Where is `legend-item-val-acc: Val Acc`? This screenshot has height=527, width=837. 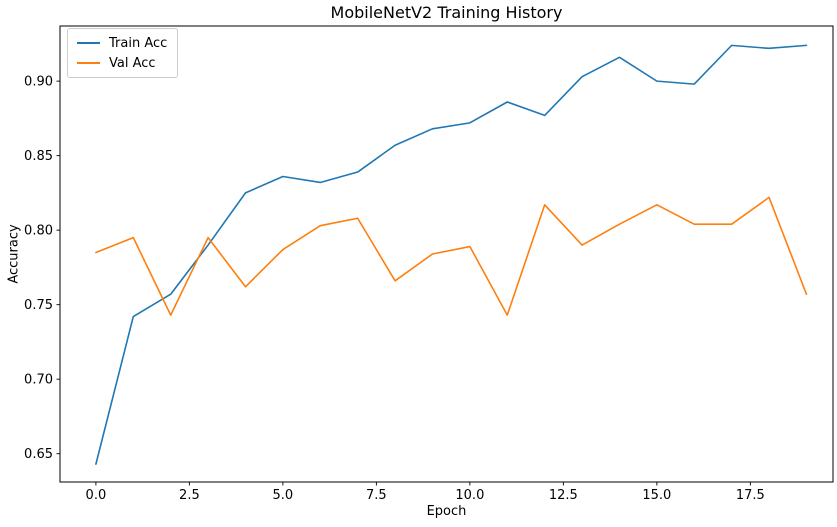 legend-item-val-acc: Val Acc is located at coordinates (122, 63).